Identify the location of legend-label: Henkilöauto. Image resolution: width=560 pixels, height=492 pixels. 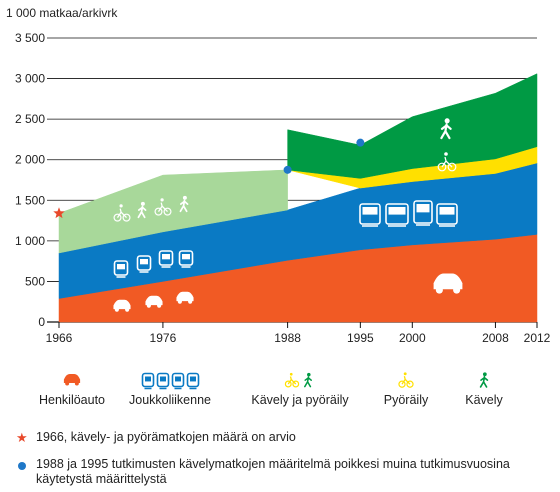
(72, 400).